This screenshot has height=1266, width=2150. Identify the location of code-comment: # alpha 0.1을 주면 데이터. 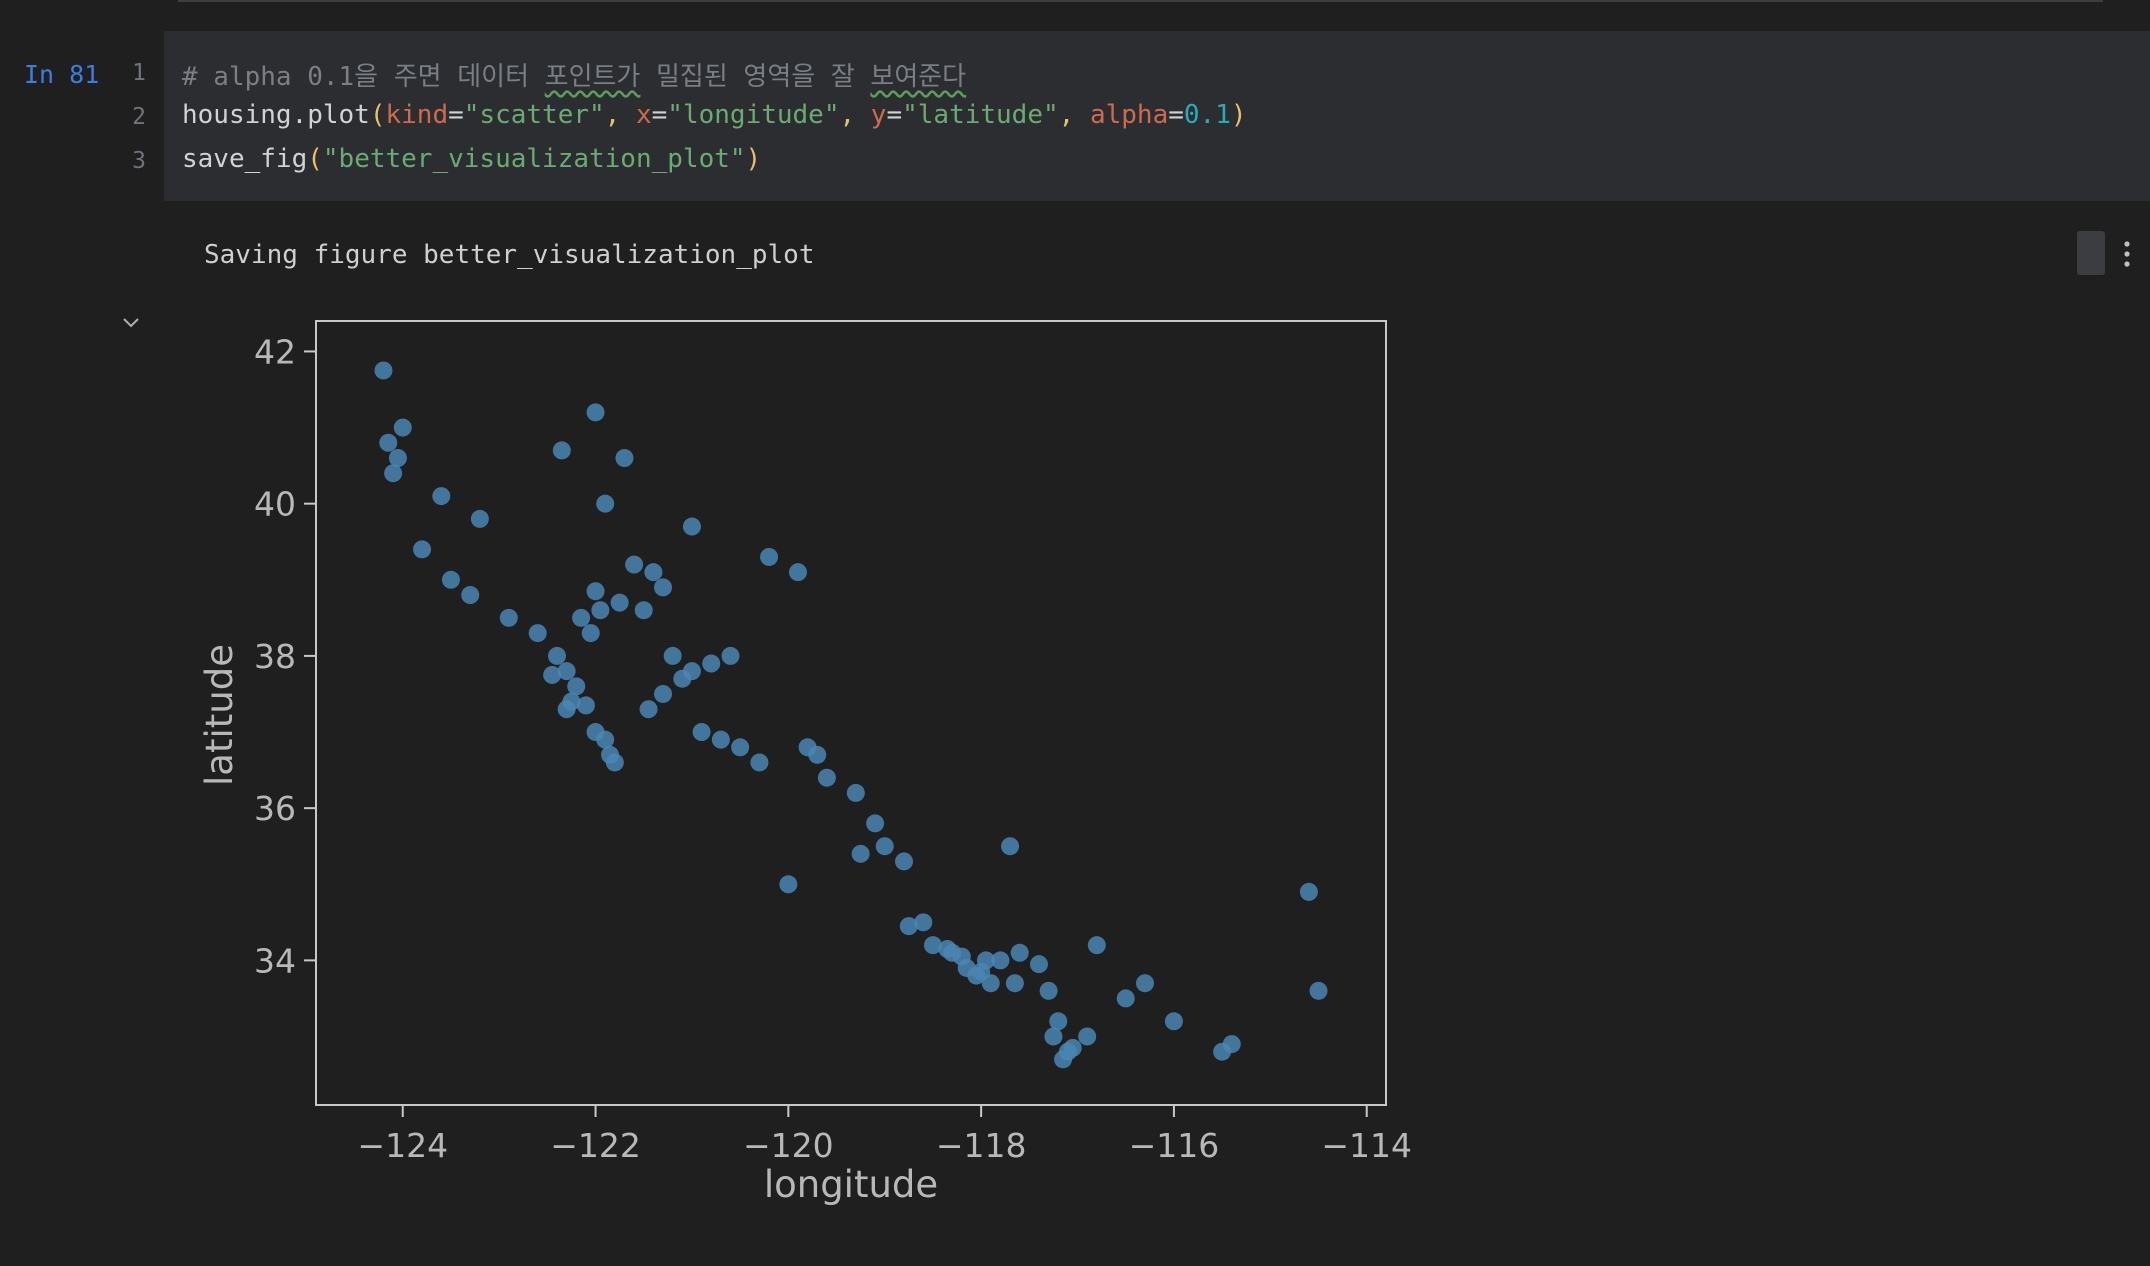
(363, 77).